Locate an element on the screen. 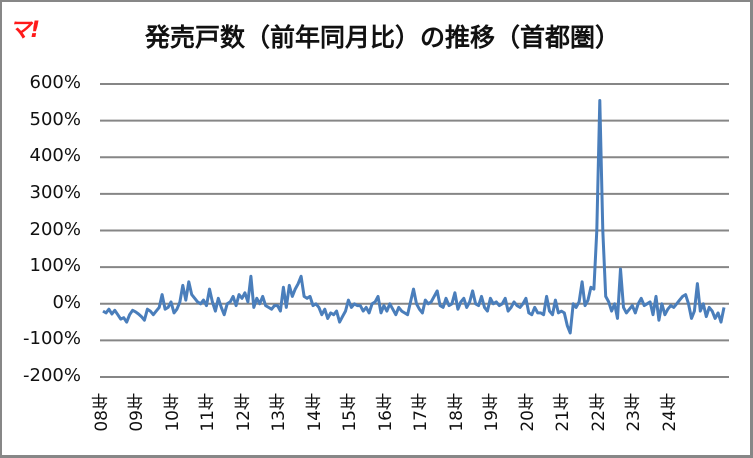 The width and height of the screenshot is (753, 458). x-tick-label: 15年 is located at coordinates (350, 412).